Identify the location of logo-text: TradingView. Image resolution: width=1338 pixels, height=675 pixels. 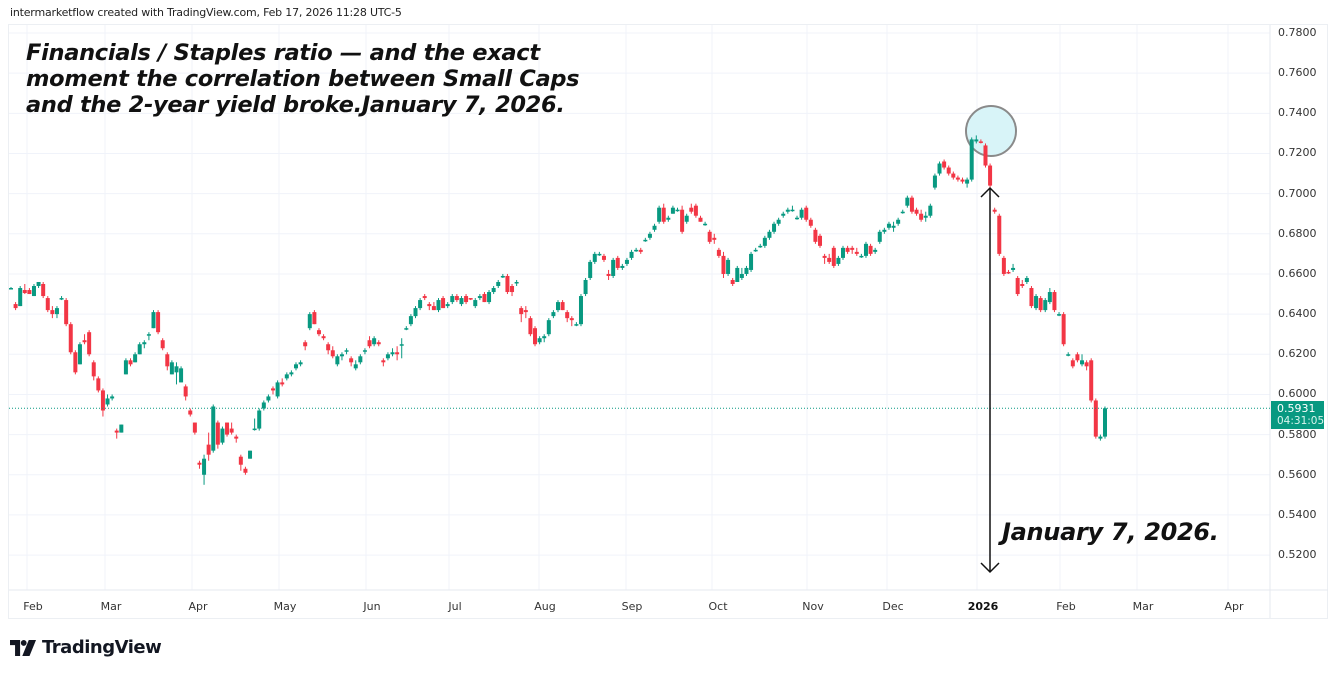
(102, 647).